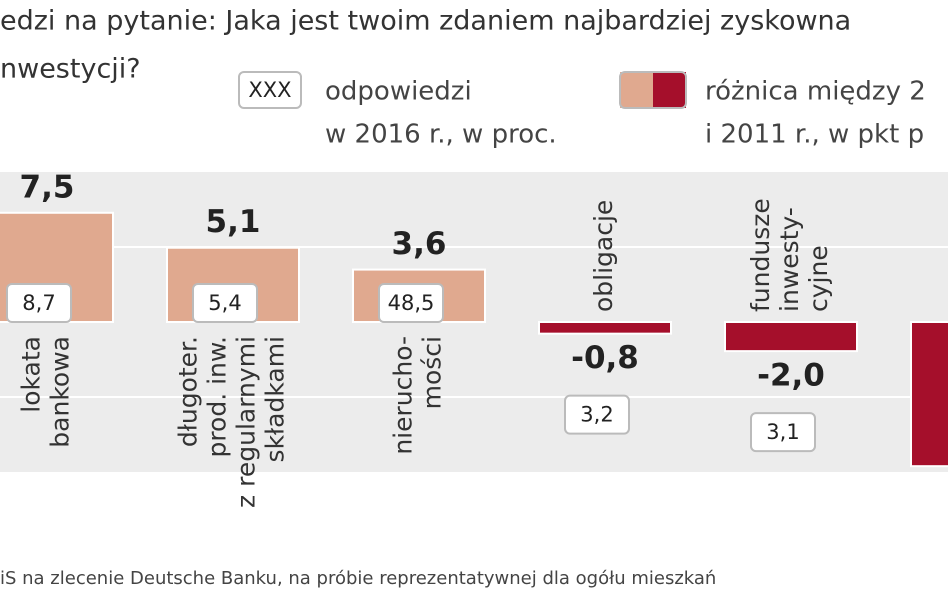 The width and height of the screenshot is (948, 593). I want to click on answer-label: 5,4, so click(224, 303).